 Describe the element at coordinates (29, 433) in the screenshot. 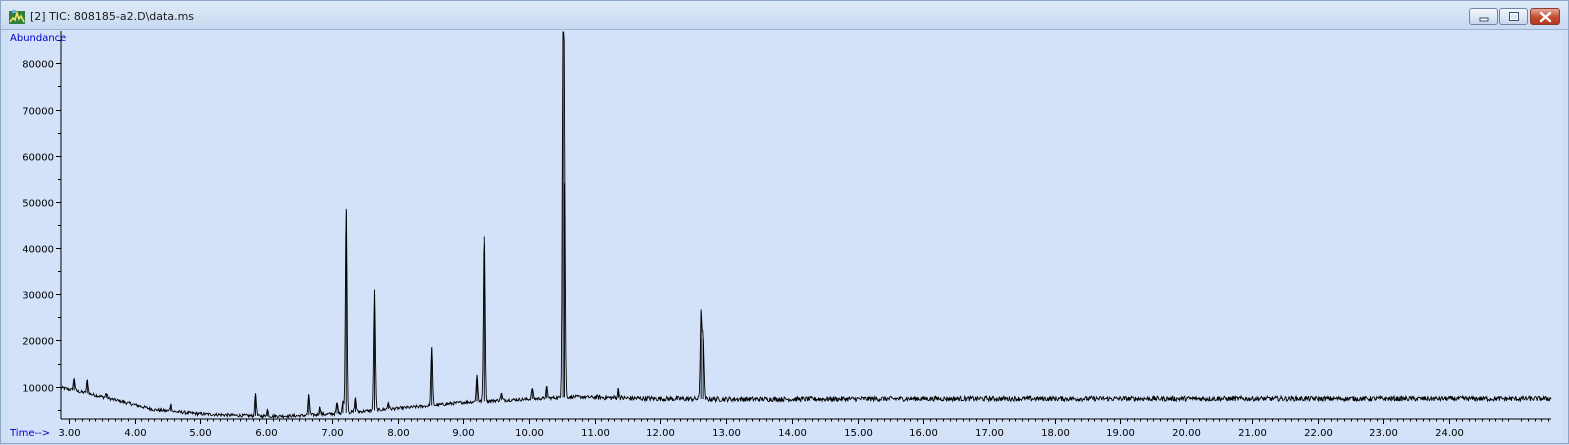

I see `x-axis-label: Time-->` at that location.